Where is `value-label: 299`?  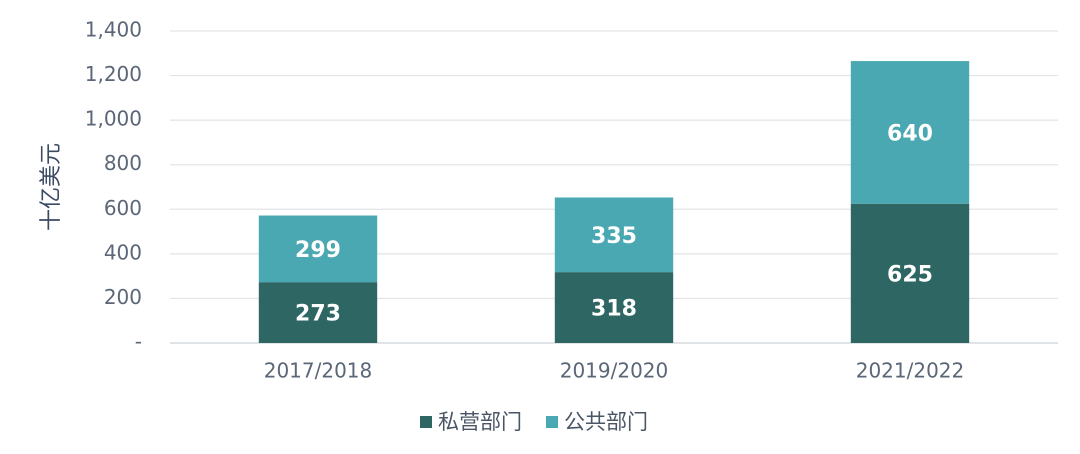
value-label: 299 is located at coordinates (318, 250).